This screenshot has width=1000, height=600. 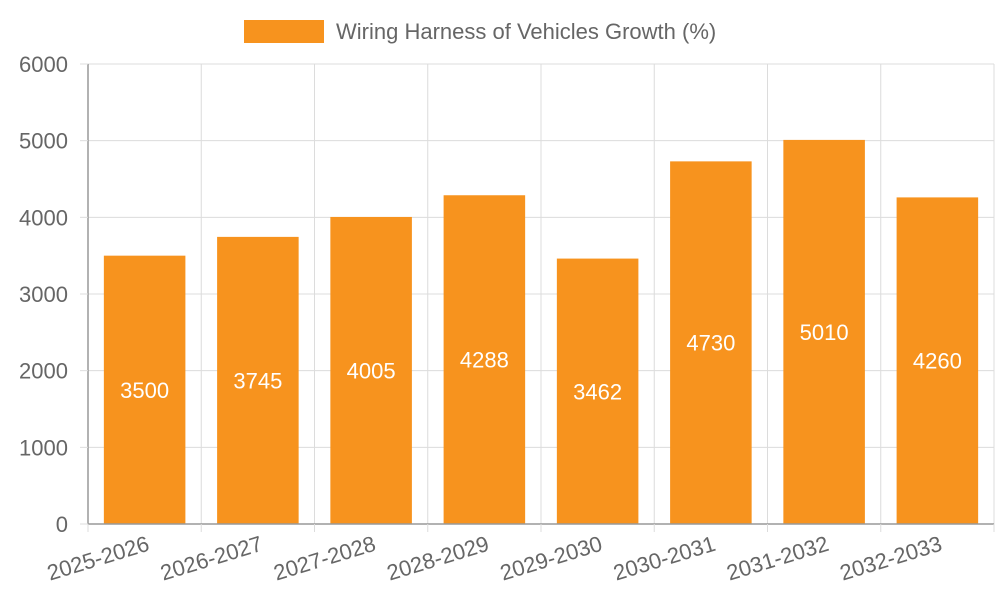 I want to click on legend: Wiring Harness of Vehicles Growth (%), so click(x=480, y=31).